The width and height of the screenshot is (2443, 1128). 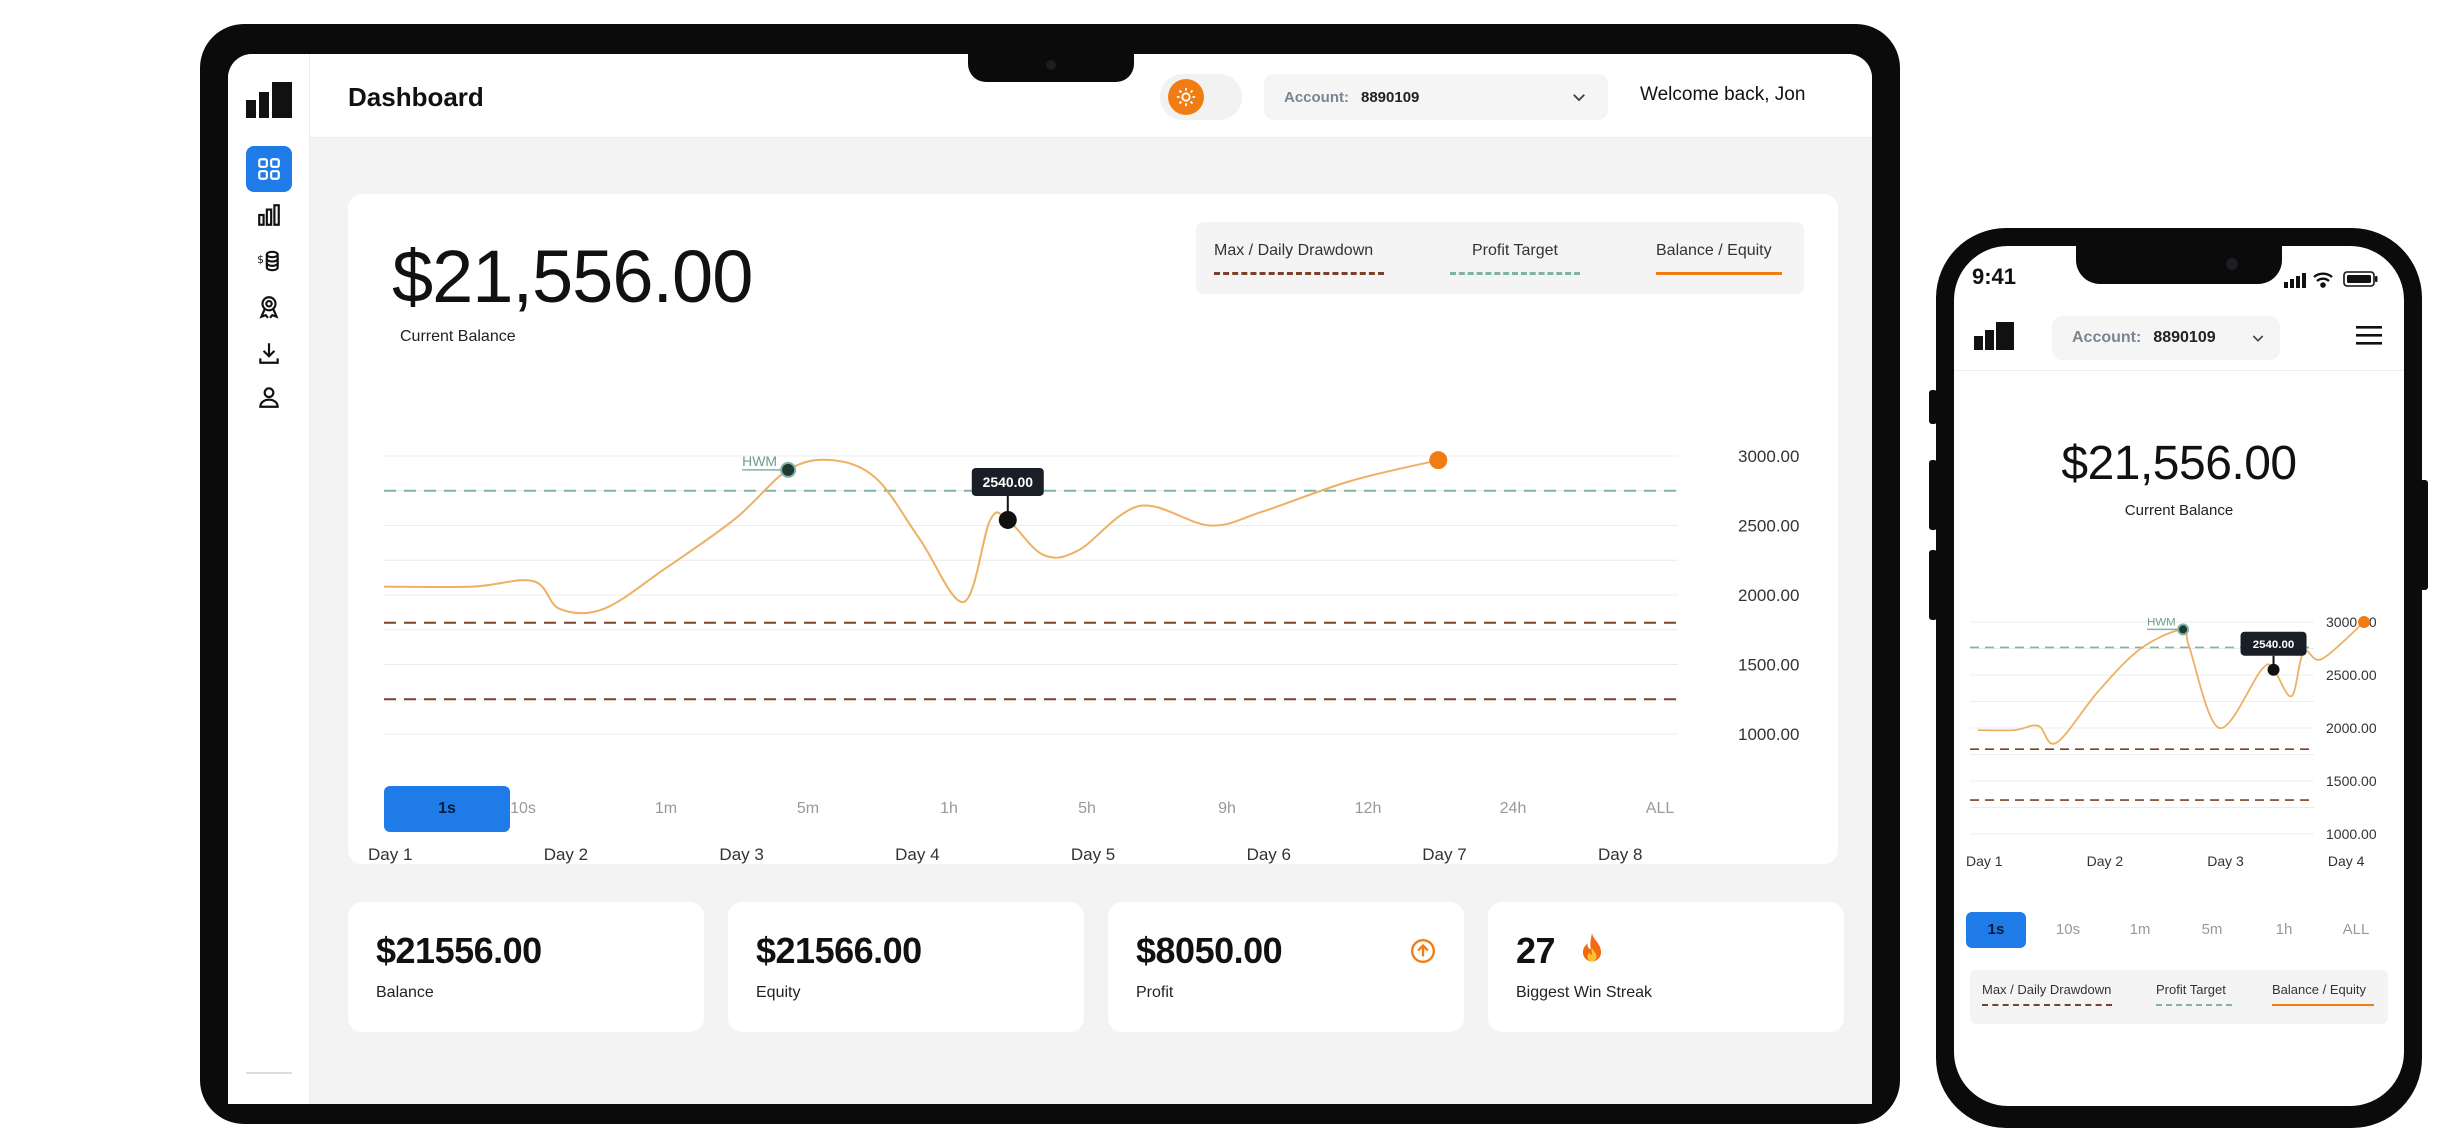 What do you see at coordinates (2323, 280) in the screenshot?
I see `wifi-icon` at bounding box center [2323, 280].